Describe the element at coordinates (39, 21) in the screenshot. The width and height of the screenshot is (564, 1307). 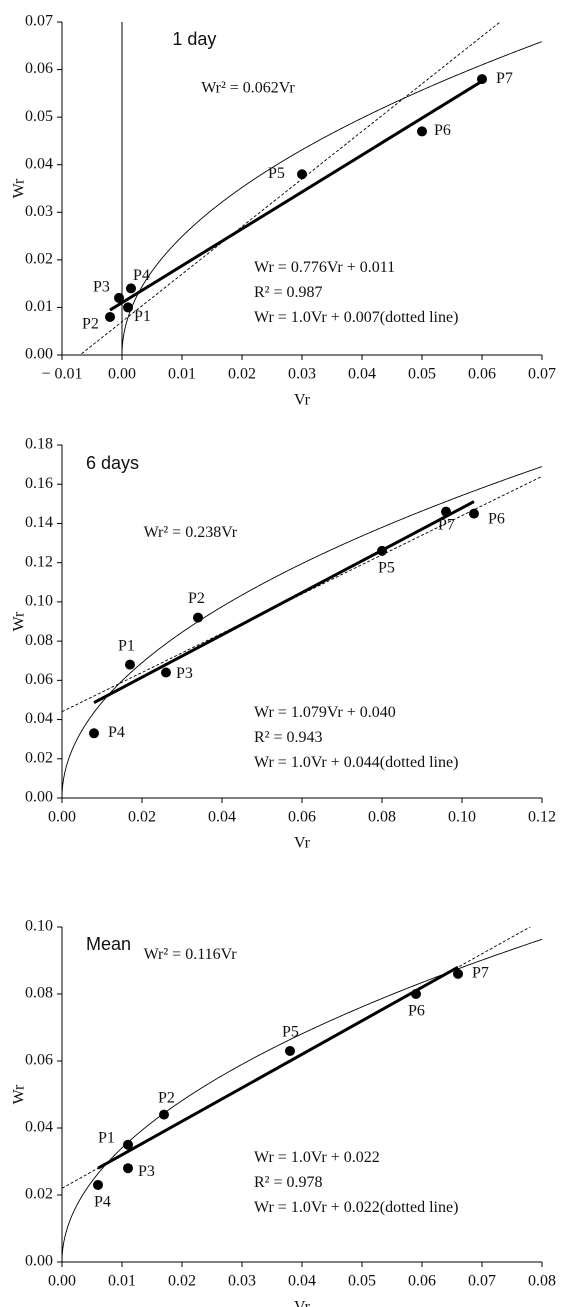
I see `y-tick-label: 0.07` at that location.